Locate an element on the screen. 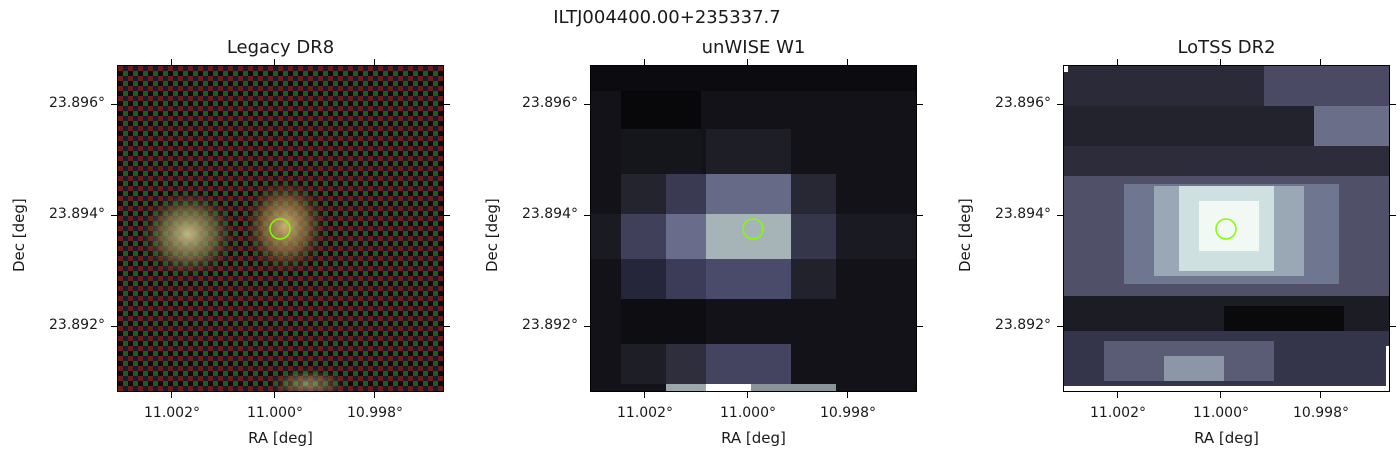 This screenshot has height=458, width=1400. panel-title: unWISE W1 is located at coordinates (753, 47).